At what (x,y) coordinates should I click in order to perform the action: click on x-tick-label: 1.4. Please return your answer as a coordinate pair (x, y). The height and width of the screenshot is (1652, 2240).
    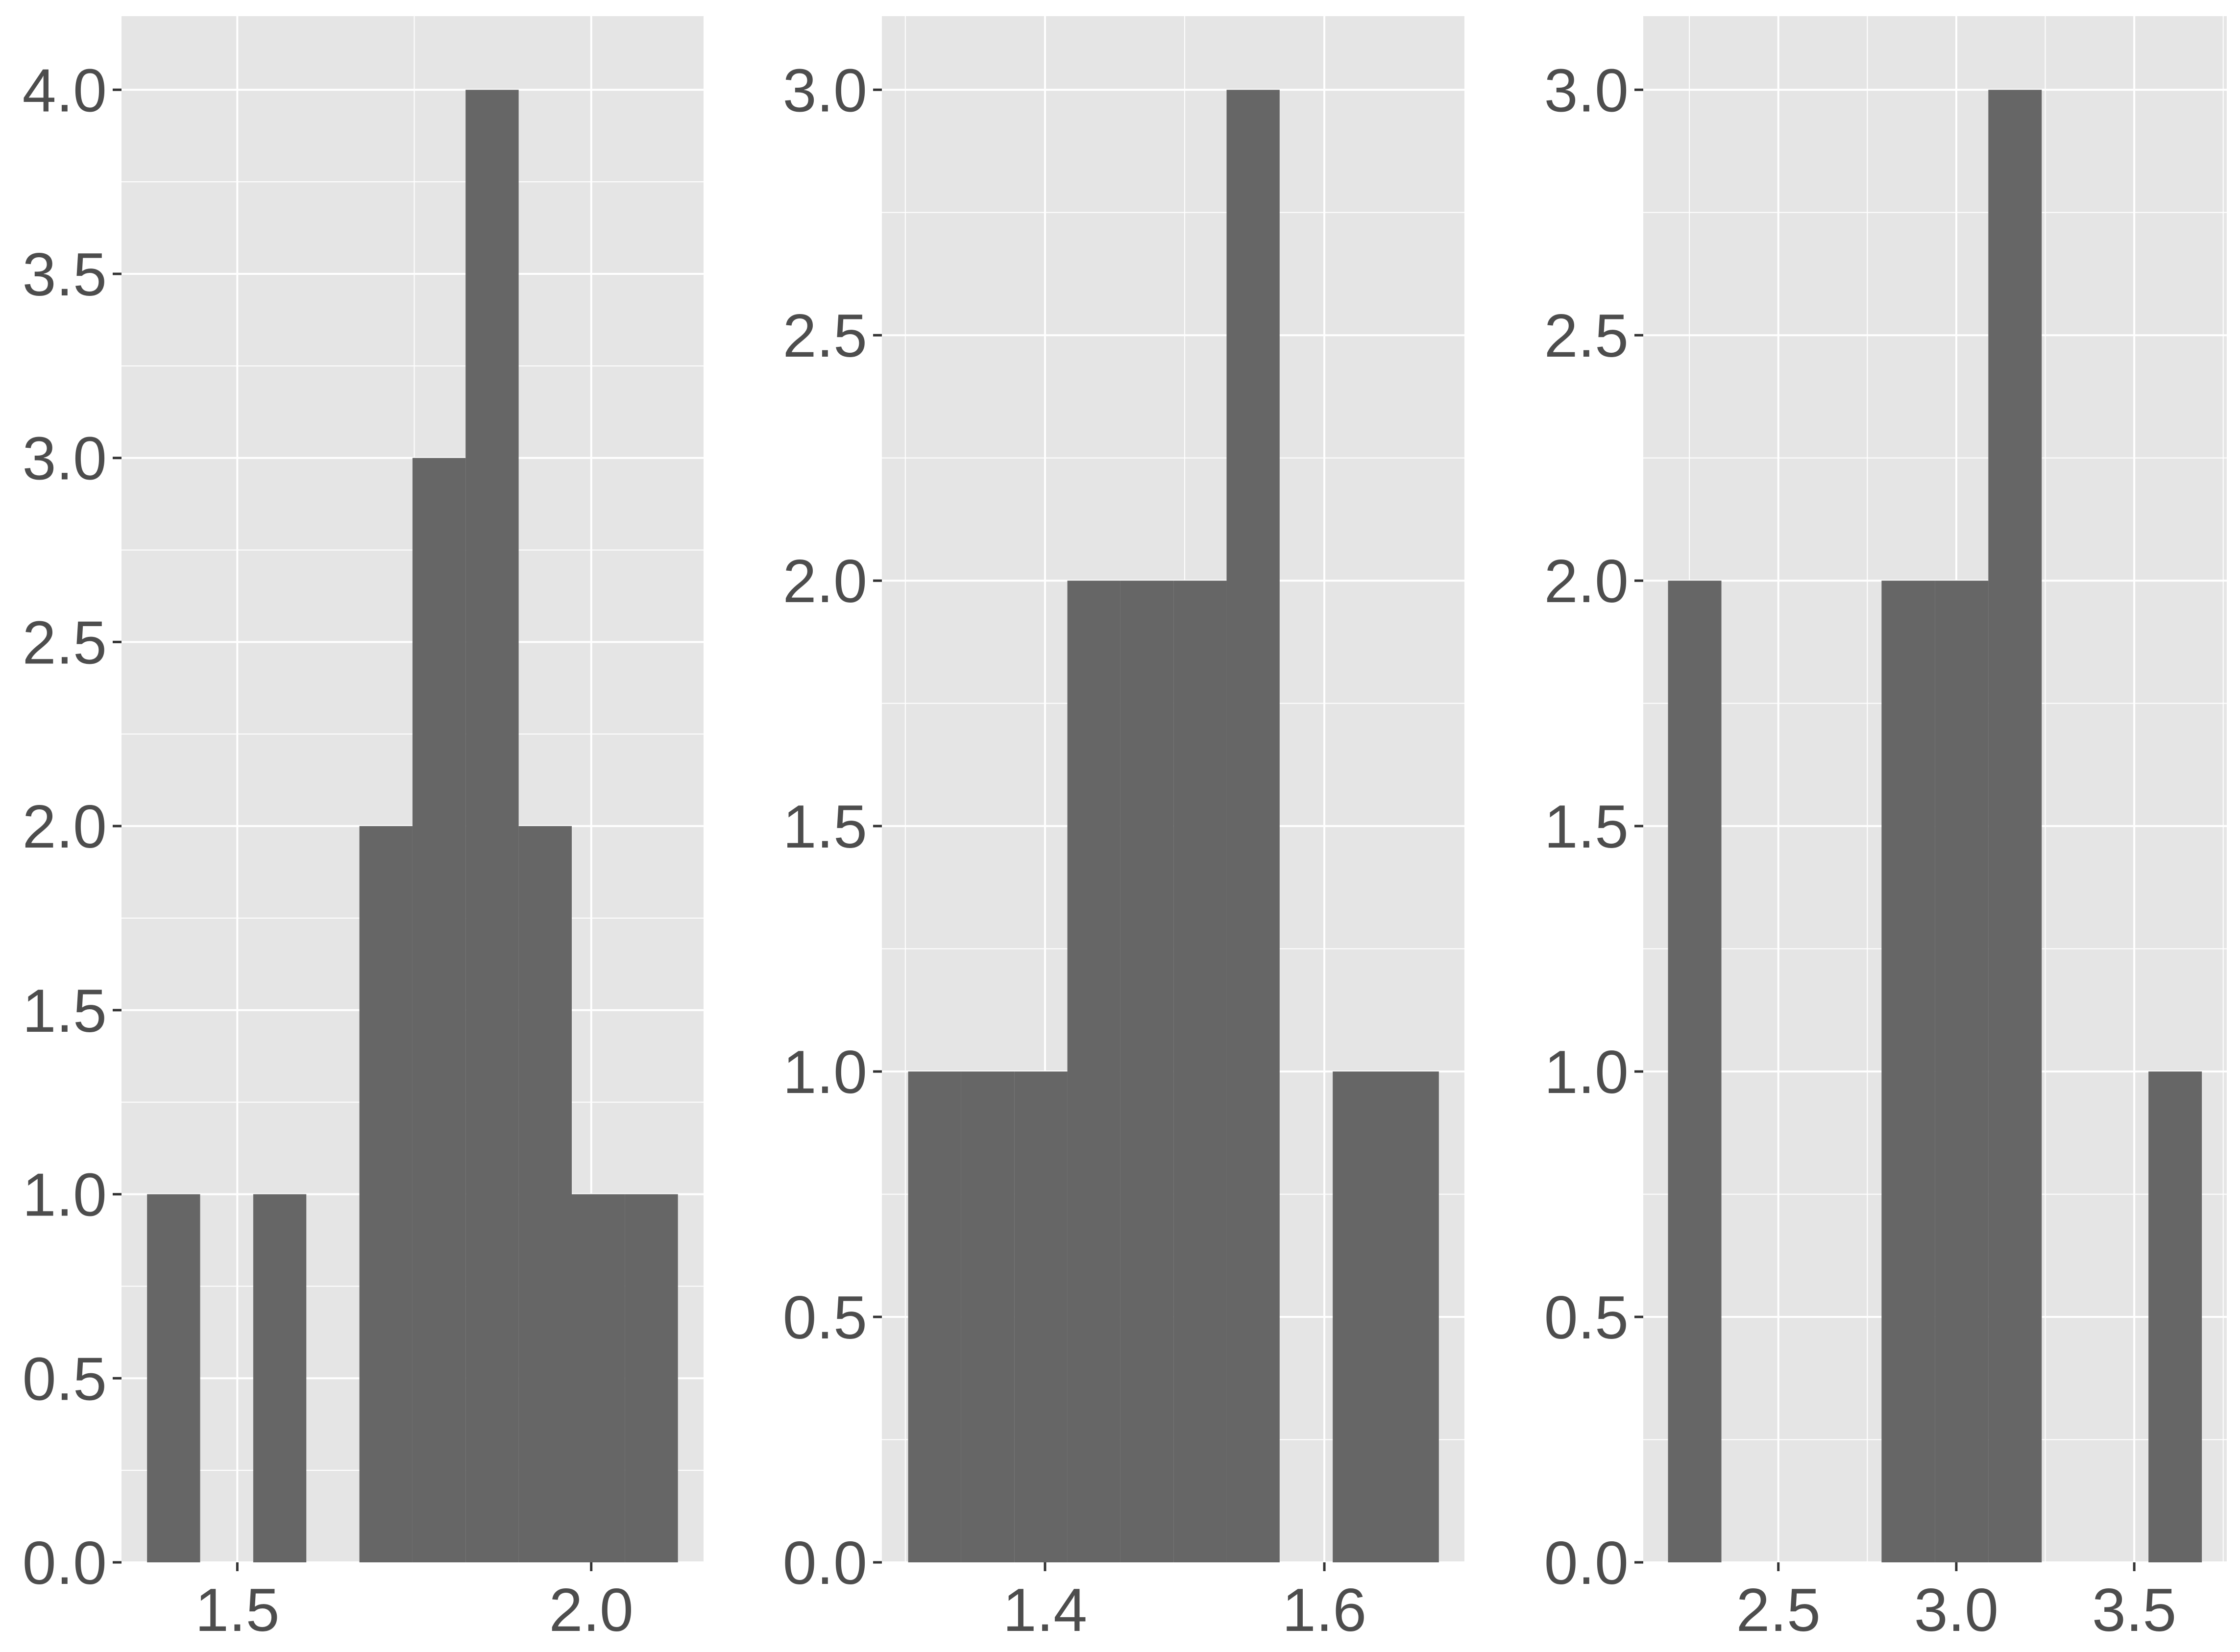
    Looking at the image, I should click on (1045, 1611).